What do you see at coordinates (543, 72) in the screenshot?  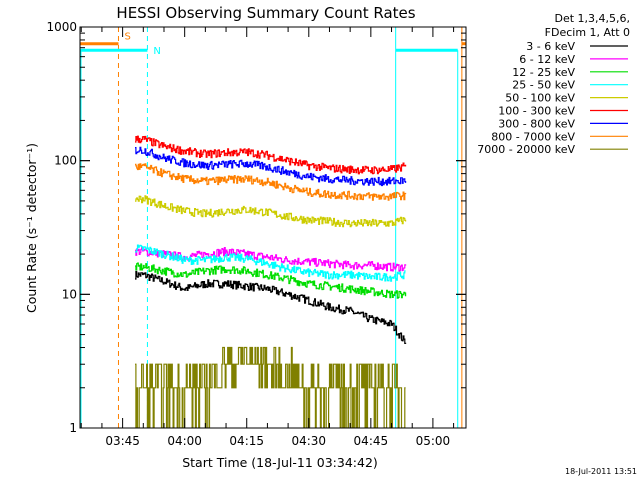 I see `legend-label: 12 - 25 keV` at bounding box center [543, 72].